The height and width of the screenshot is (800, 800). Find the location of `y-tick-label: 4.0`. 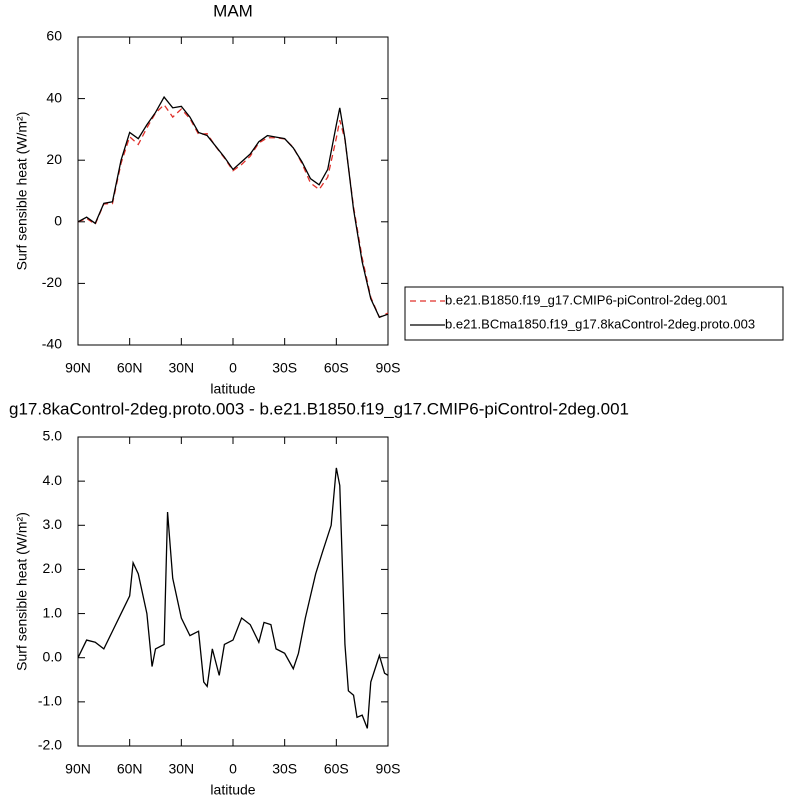

y-tick-label: 4.0 is located at coordinates (53, 480).